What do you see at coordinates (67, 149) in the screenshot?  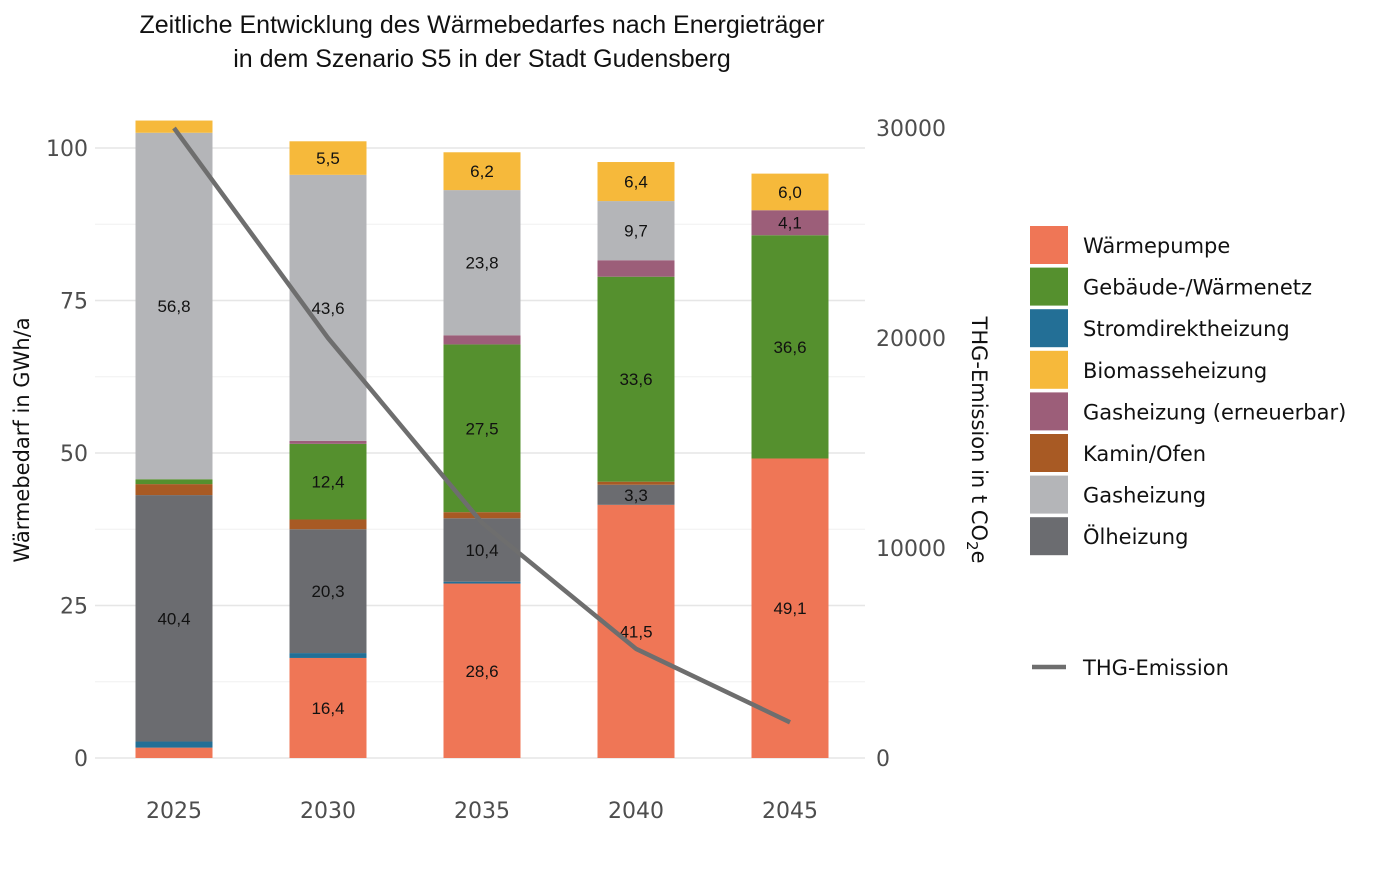 I see `y-tick-label: 100` at bounding box center [67, 149].